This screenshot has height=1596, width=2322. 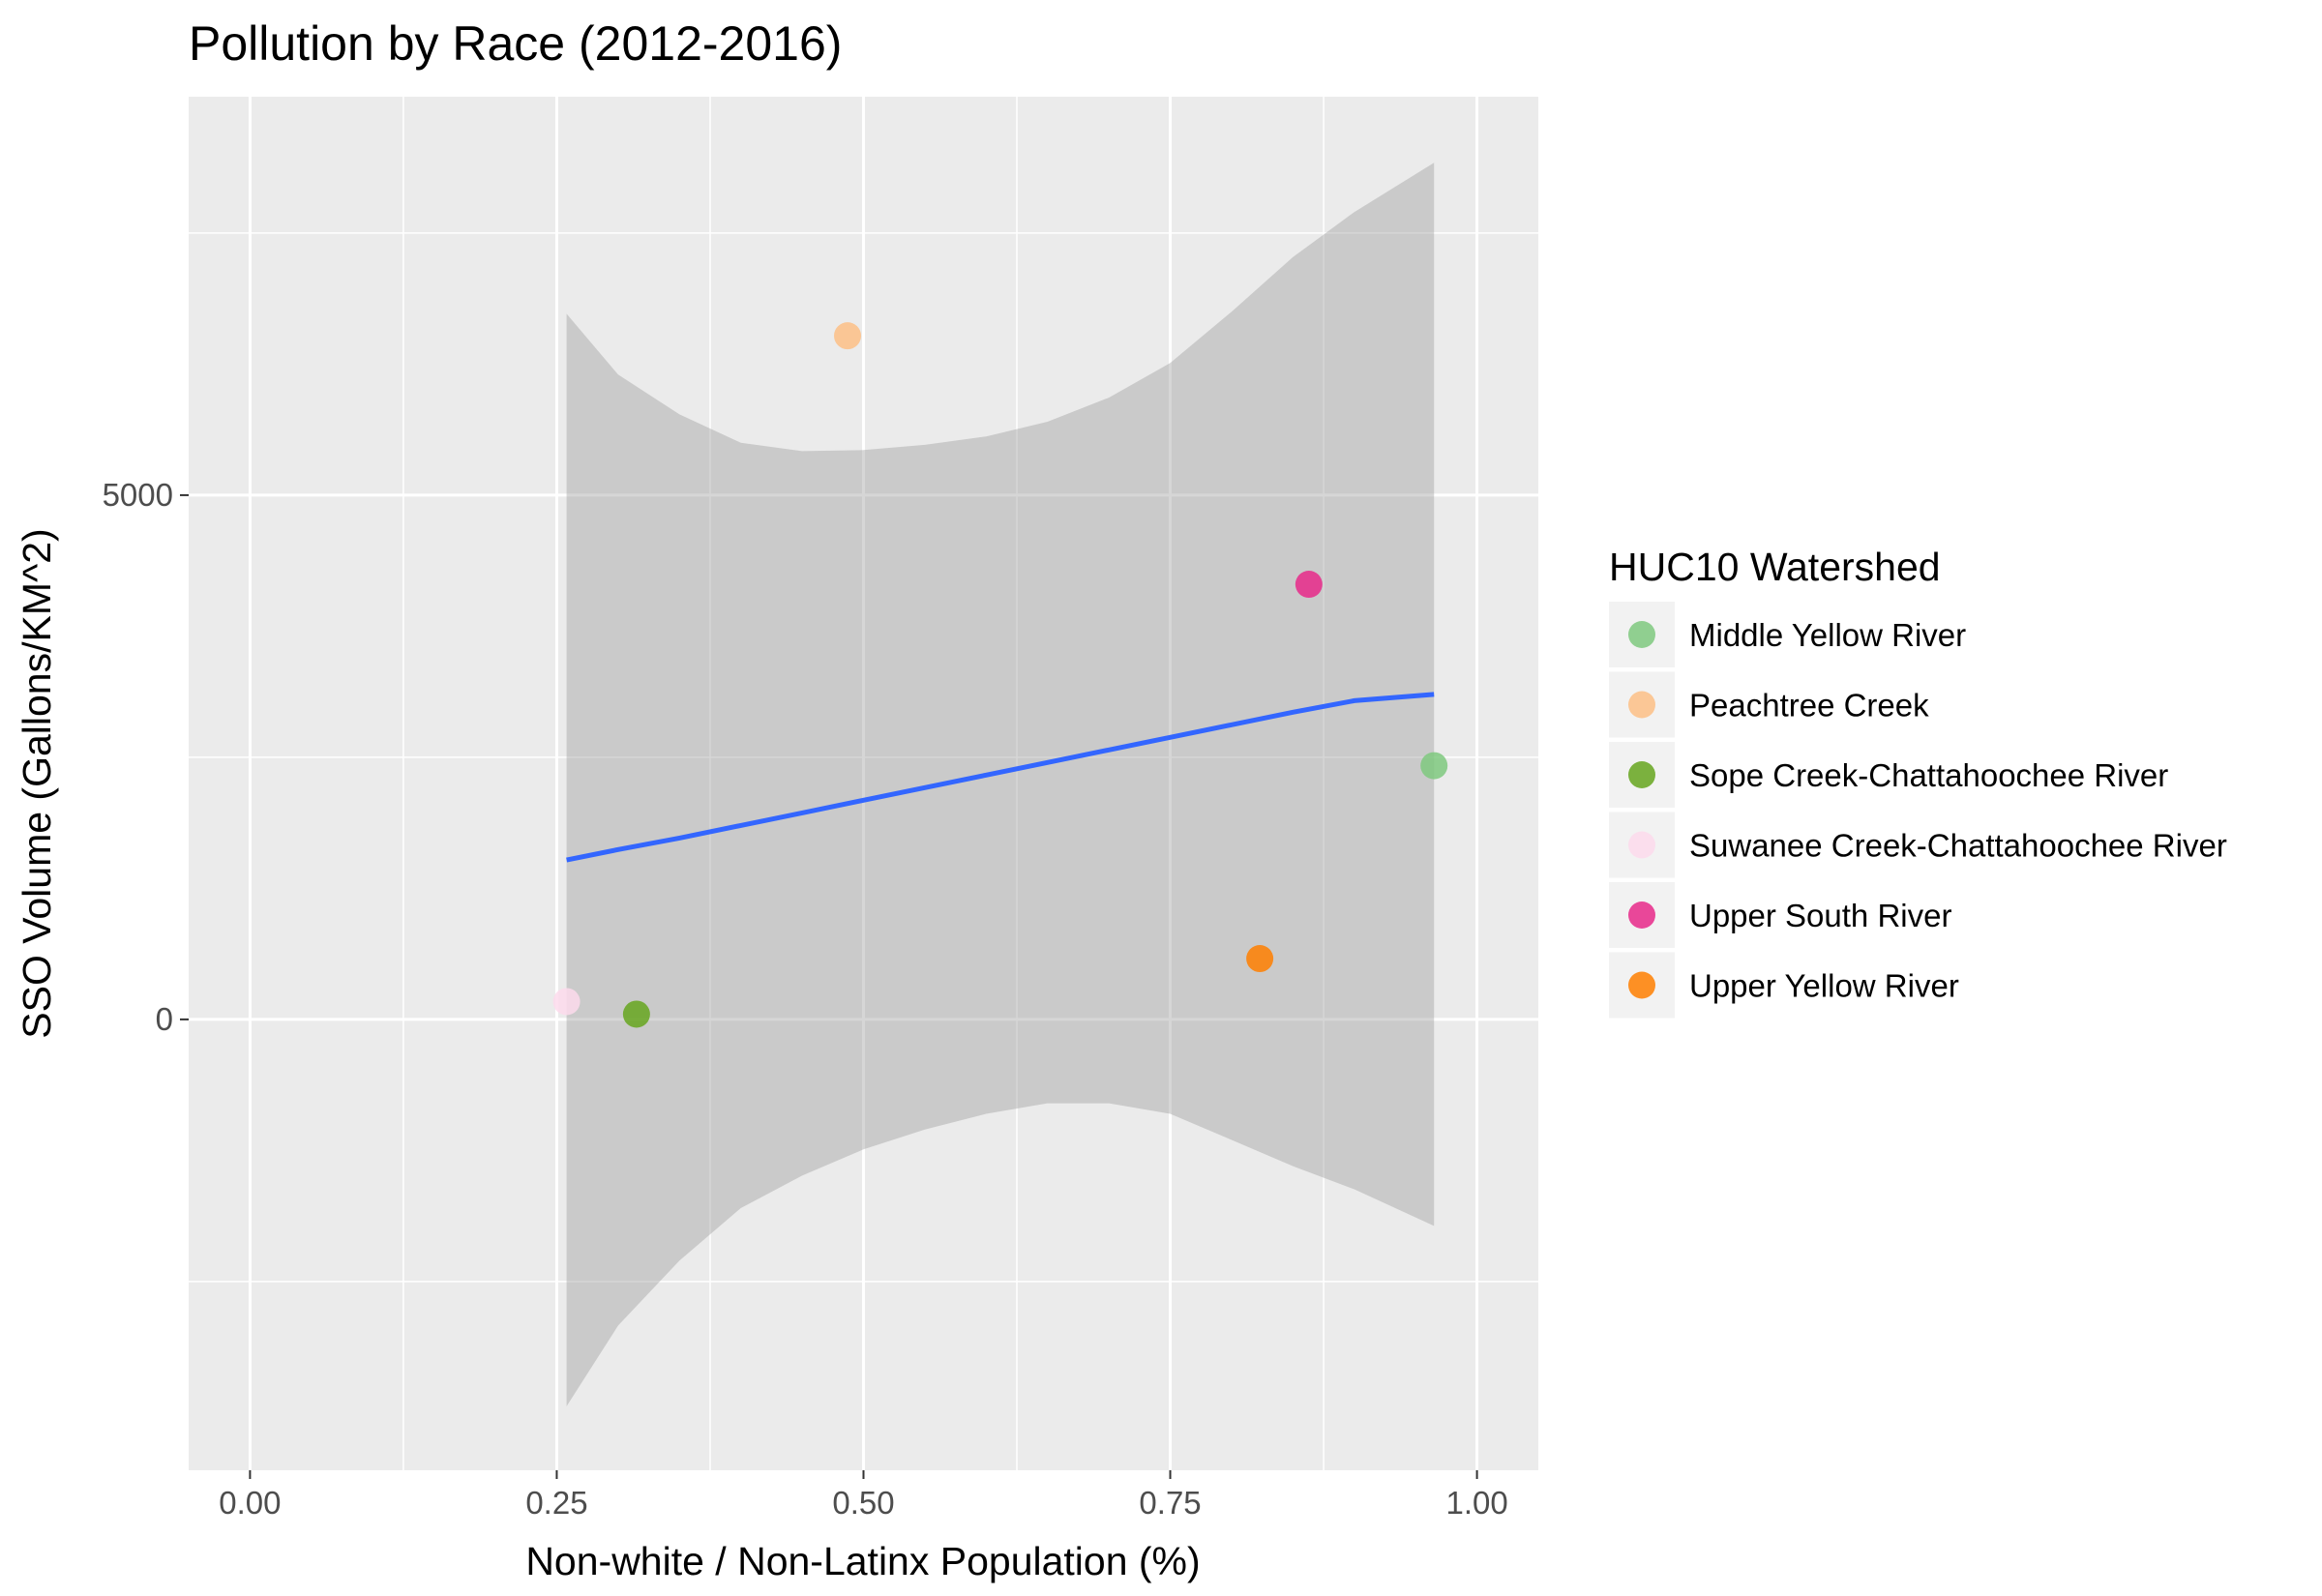 I want to click on y-tick-label: 0, so click(x=164, y=1019).